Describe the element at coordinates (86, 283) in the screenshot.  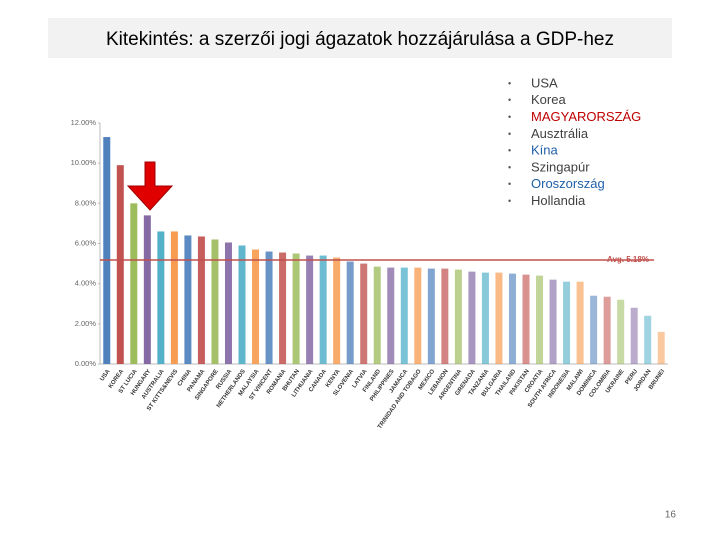
I see `y-tick-label: 4.00%` at that location.